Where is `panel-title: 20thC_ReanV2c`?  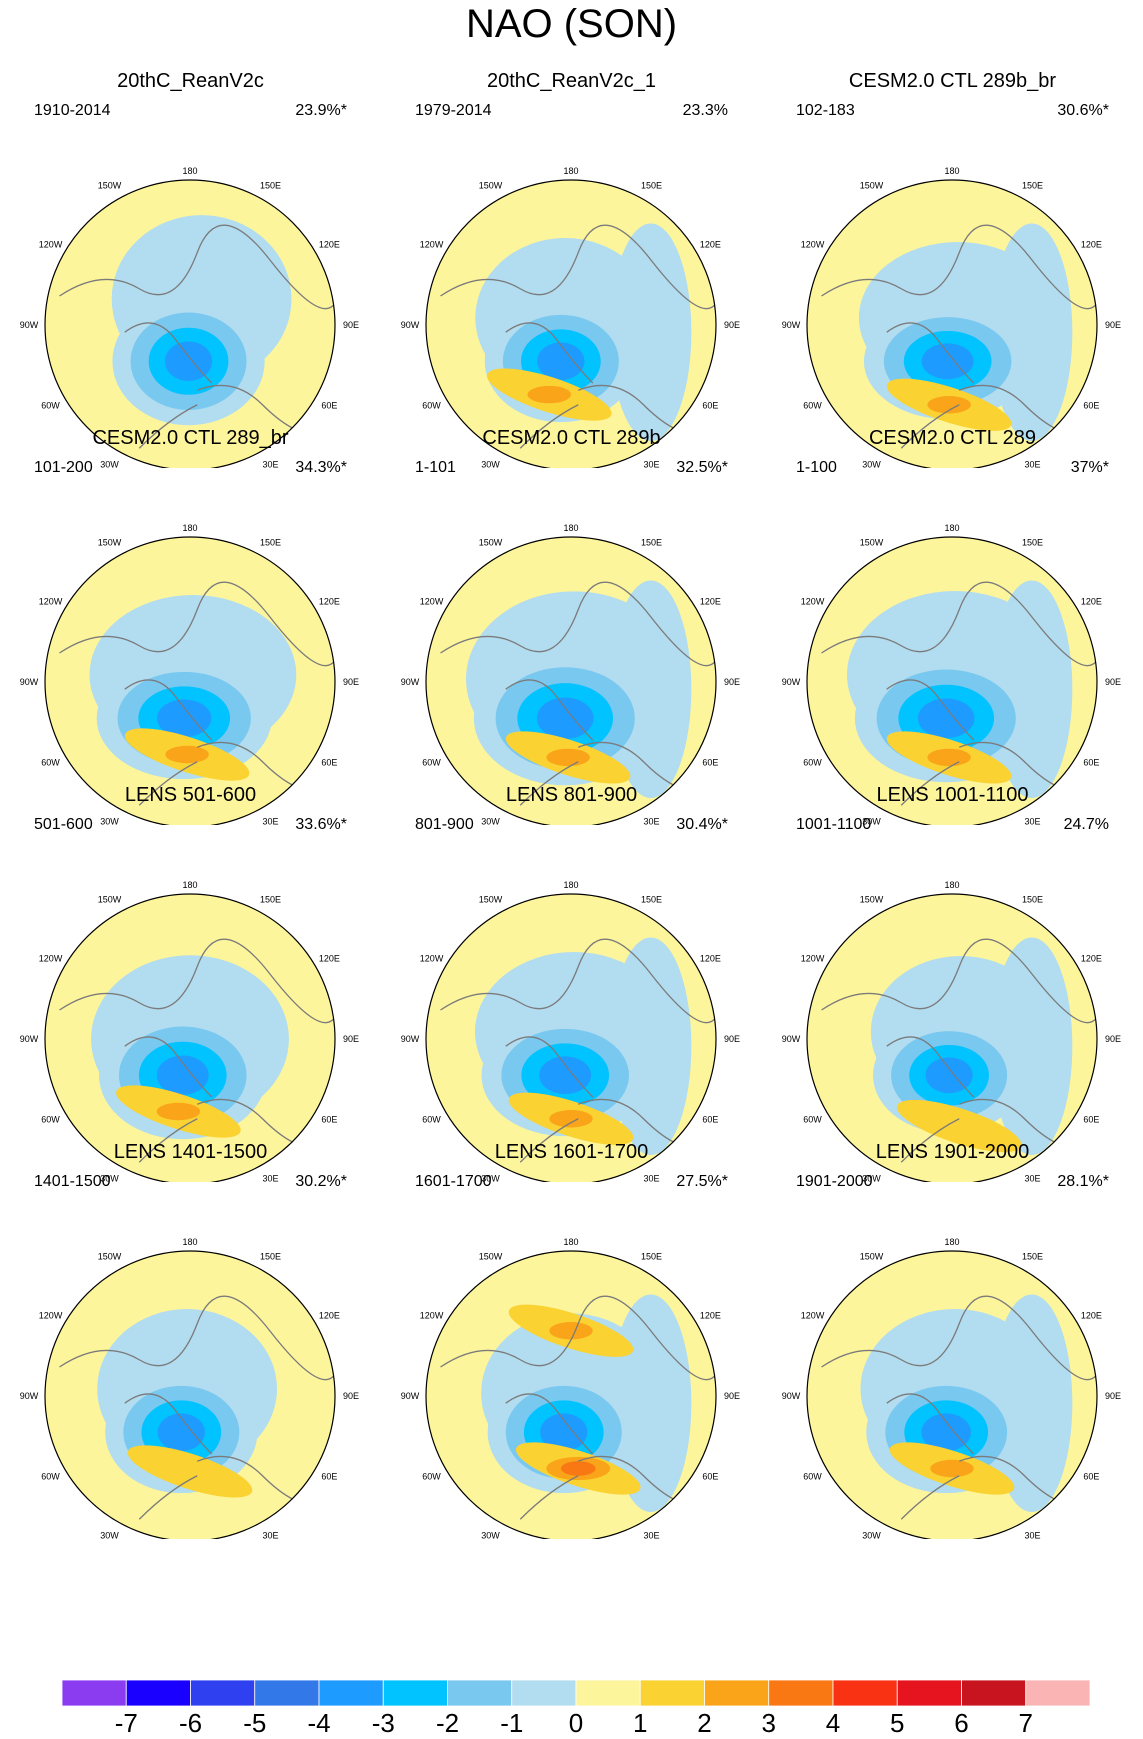
panel-title: 20thC_ReanV2c is located at coordinates (190, 81).